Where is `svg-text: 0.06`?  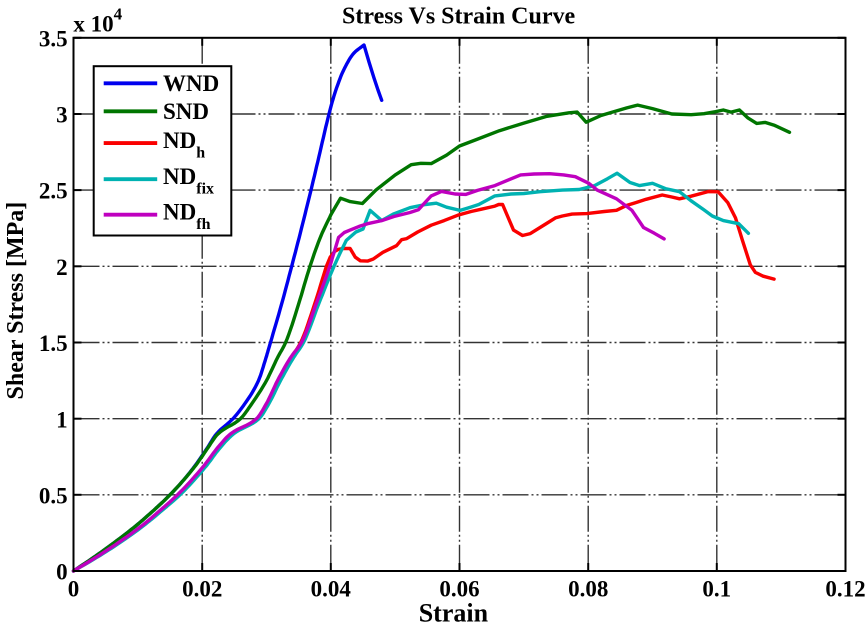
svg-text: 0.06 is located at coordinates (459, 589).